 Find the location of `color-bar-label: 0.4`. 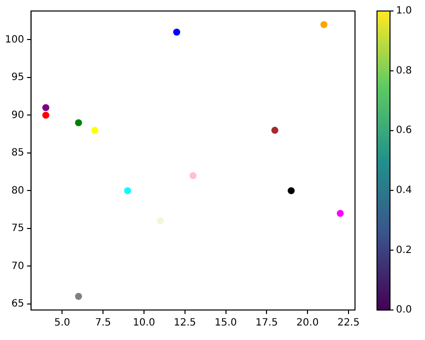

color-bar-label: 0.4 is located at coordinates (404, 190).